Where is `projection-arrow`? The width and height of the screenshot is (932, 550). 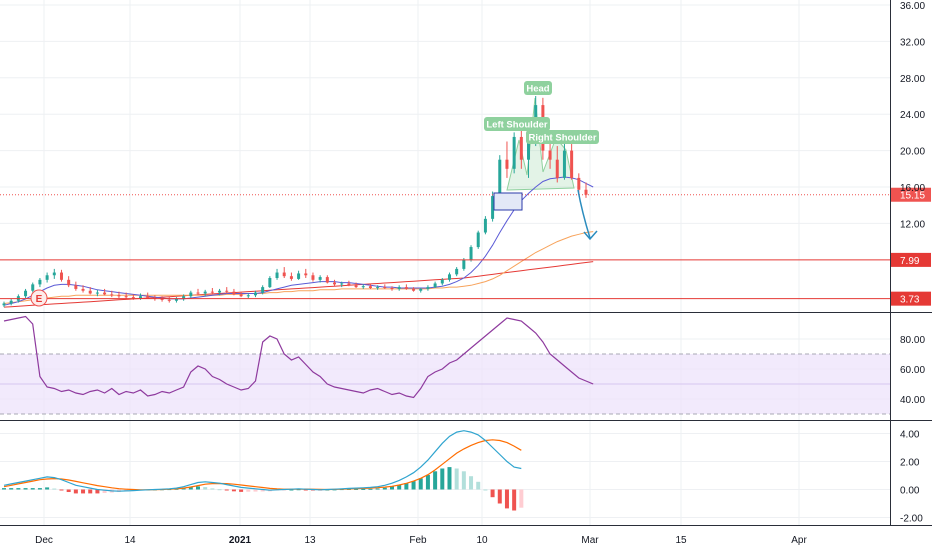 projection-arrow is located at coordinates (584, 214).